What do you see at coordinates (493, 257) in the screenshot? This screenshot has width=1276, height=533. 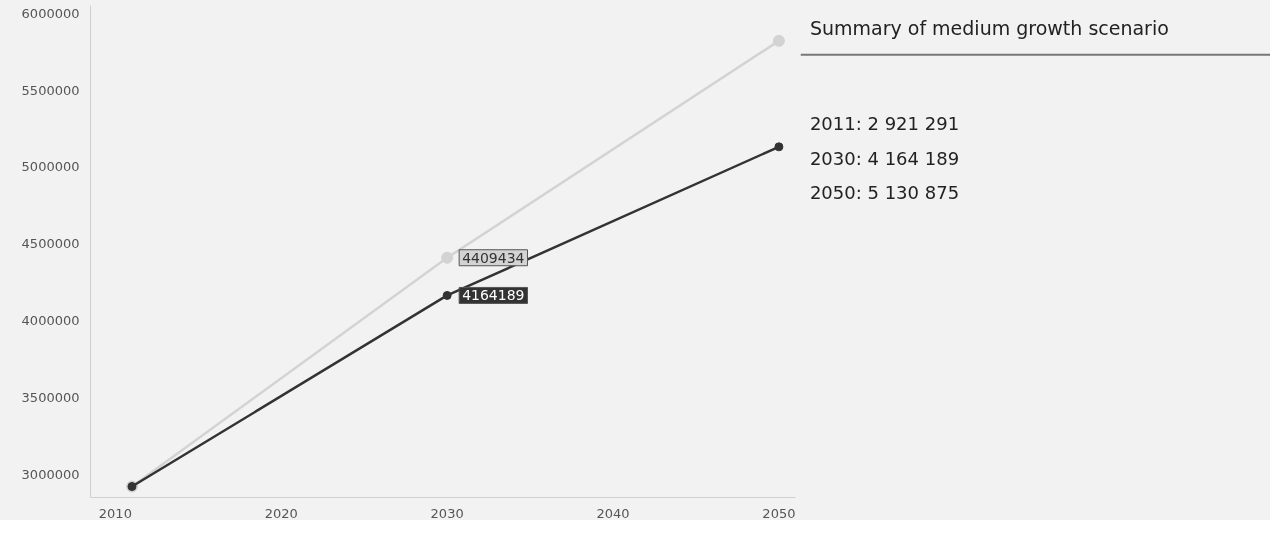 I see `annotation: 4409434` at bounding box center [493, 257].